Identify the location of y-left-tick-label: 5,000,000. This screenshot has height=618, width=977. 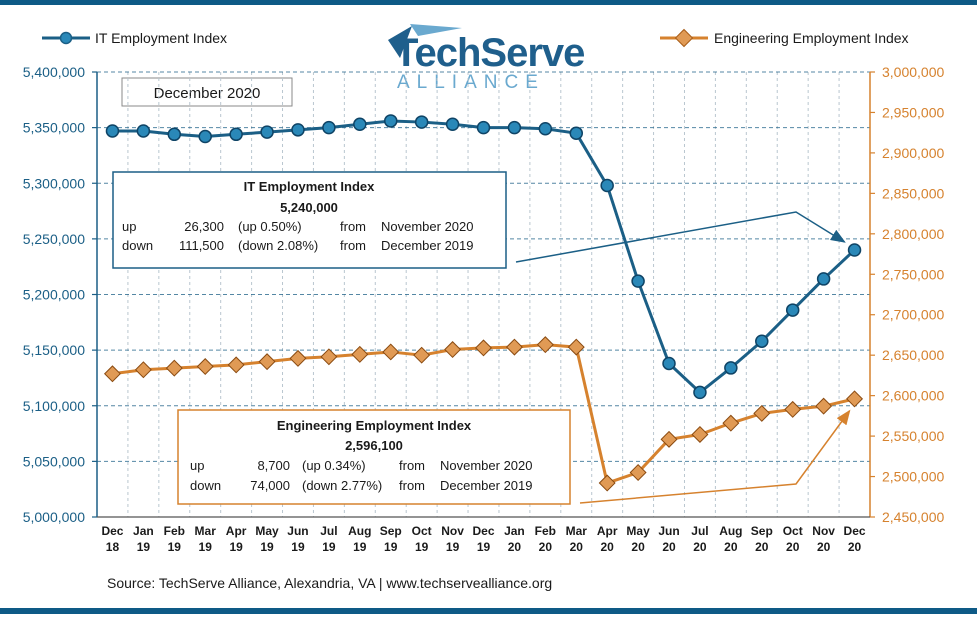
(54, 517).